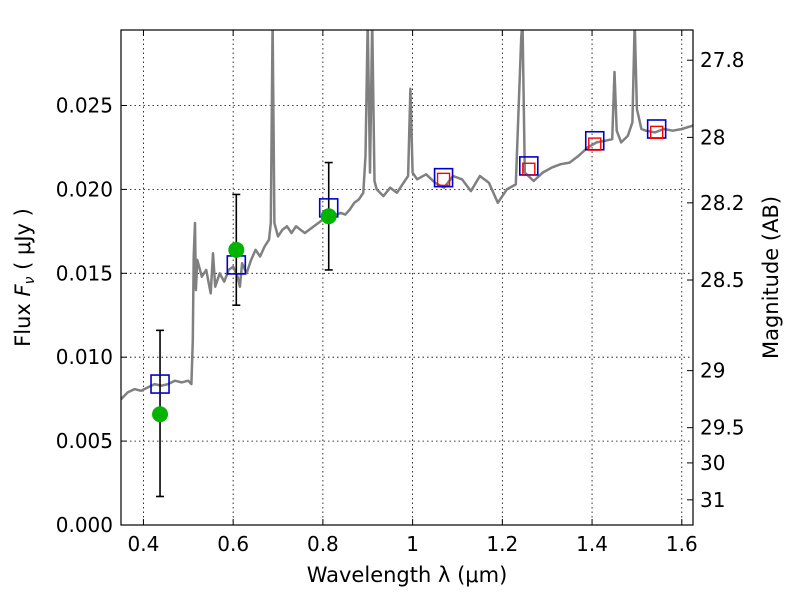 This screenshot has height=600, width=800. I want to click on right-tick-label: 27.8, so click(722, 60).